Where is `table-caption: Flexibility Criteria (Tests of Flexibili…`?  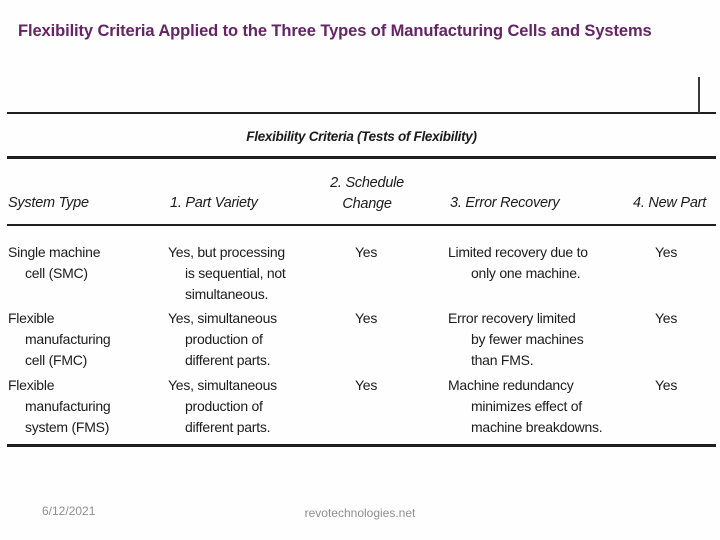
table-caption: Flexibility Criteria (Tests of Flexibili… is located at coordinates (361, 136).